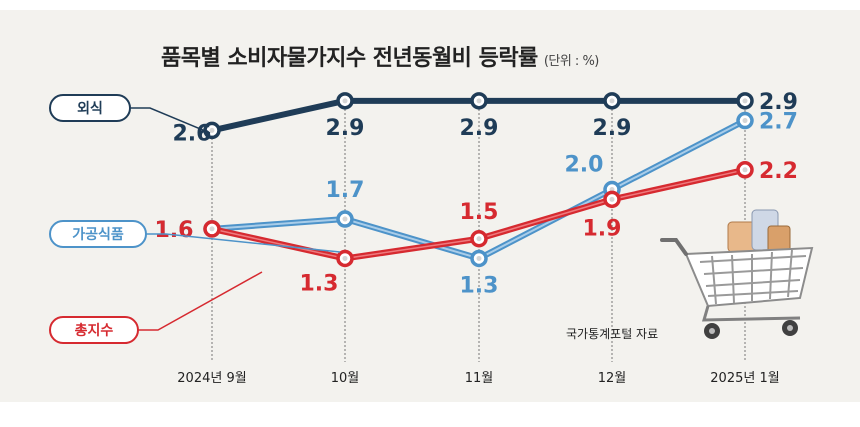  I want to click on data-label: 2.2, so click(778, 171).